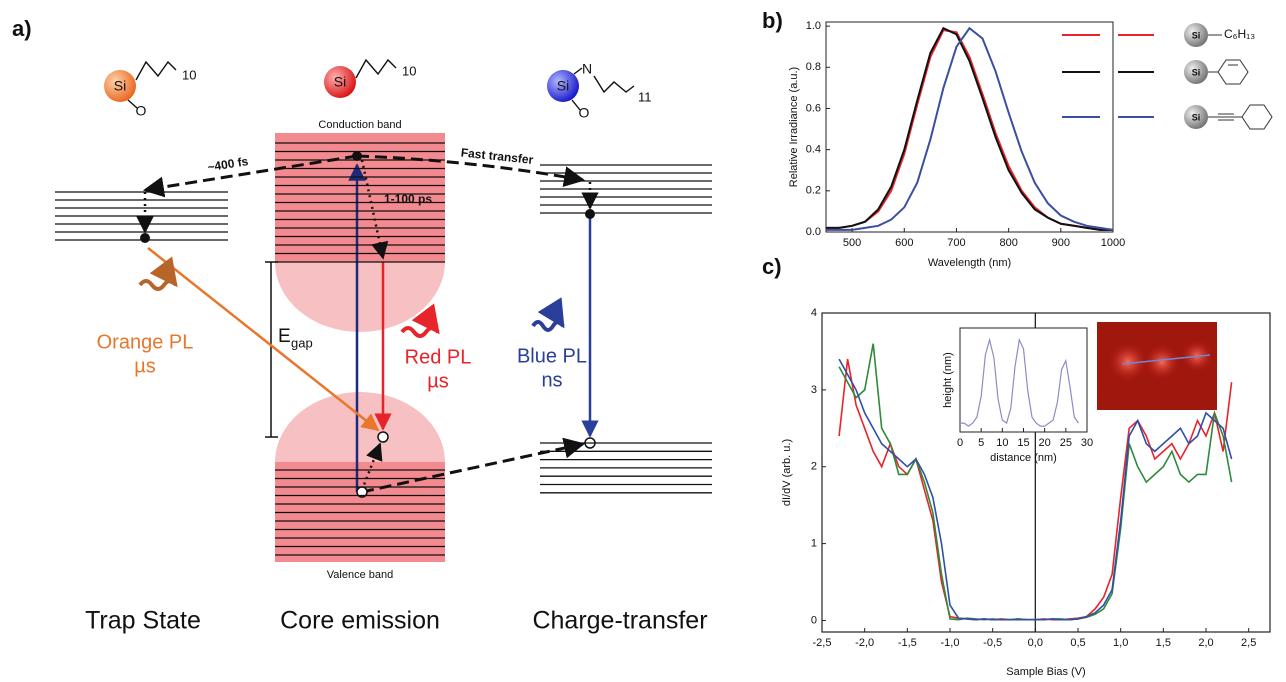 Image resolution: width=1286 pixels, height=682 pixels. I want to click on chart: 0 5 10 15 20 25 30 distance (nm) height (nm), so click(1017, 395).